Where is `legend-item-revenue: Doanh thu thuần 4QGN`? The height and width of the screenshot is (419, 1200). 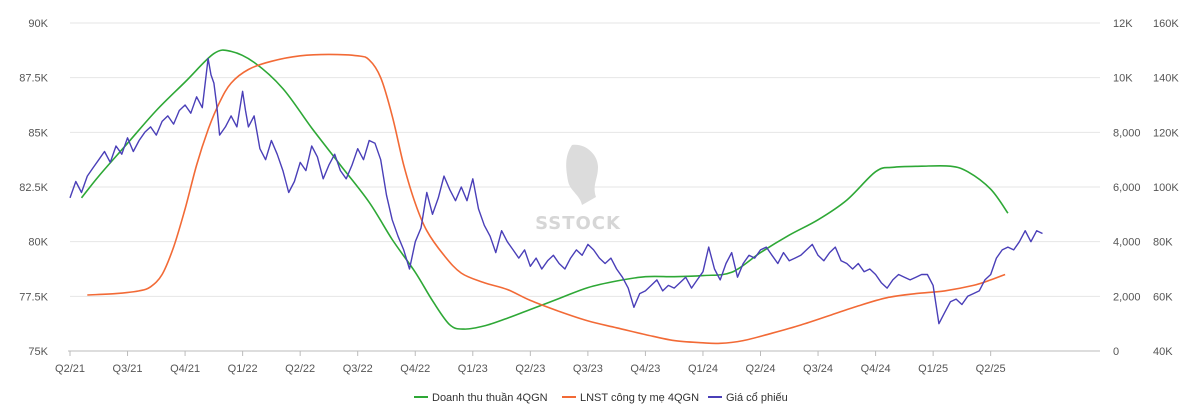 legend-item-revenue: Doanh thu thuần 4QGN is located at coordinates (481, 398).